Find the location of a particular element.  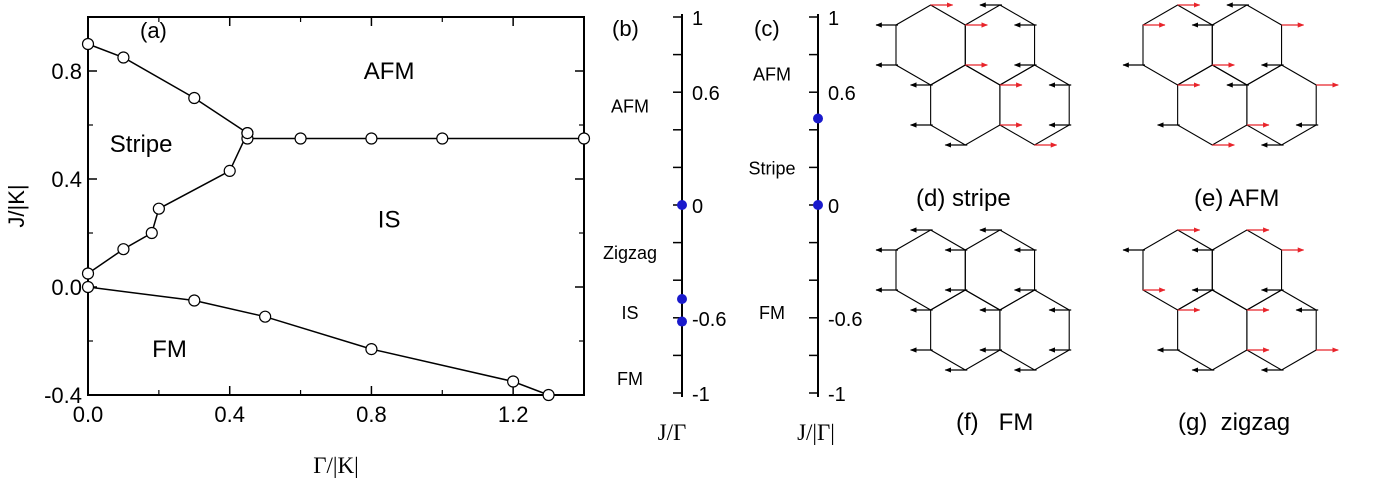

panel-c-xlabel: J/|Γ| is located at coordinates (816, 432).